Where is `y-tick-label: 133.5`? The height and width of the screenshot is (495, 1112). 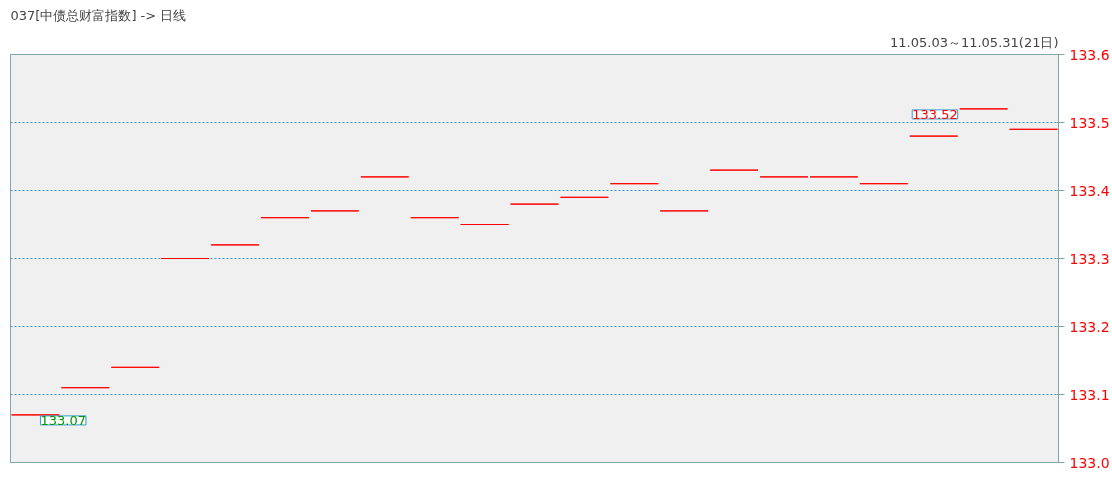
y-tick-label: 133.5 is located at coordinates (1089, 122).